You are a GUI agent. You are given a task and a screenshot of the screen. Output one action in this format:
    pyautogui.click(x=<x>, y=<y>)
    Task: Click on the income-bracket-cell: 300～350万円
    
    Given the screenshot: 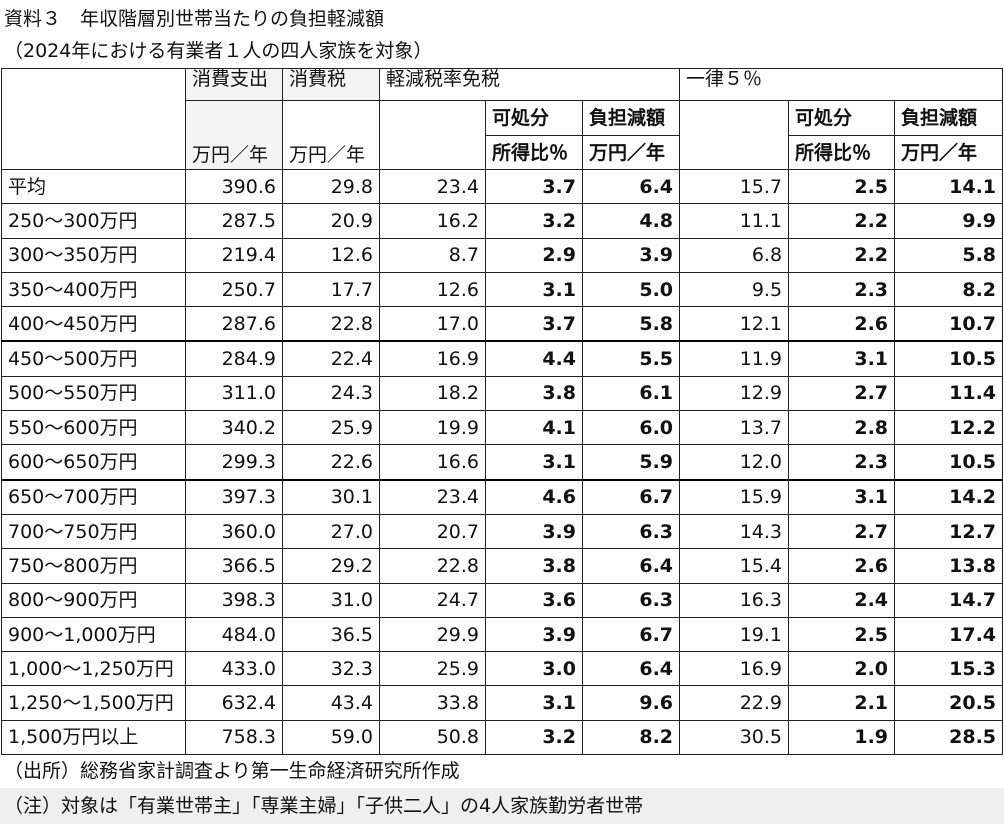 What is the action you would take?
    pyautogui.click(x=93, y=255)
    